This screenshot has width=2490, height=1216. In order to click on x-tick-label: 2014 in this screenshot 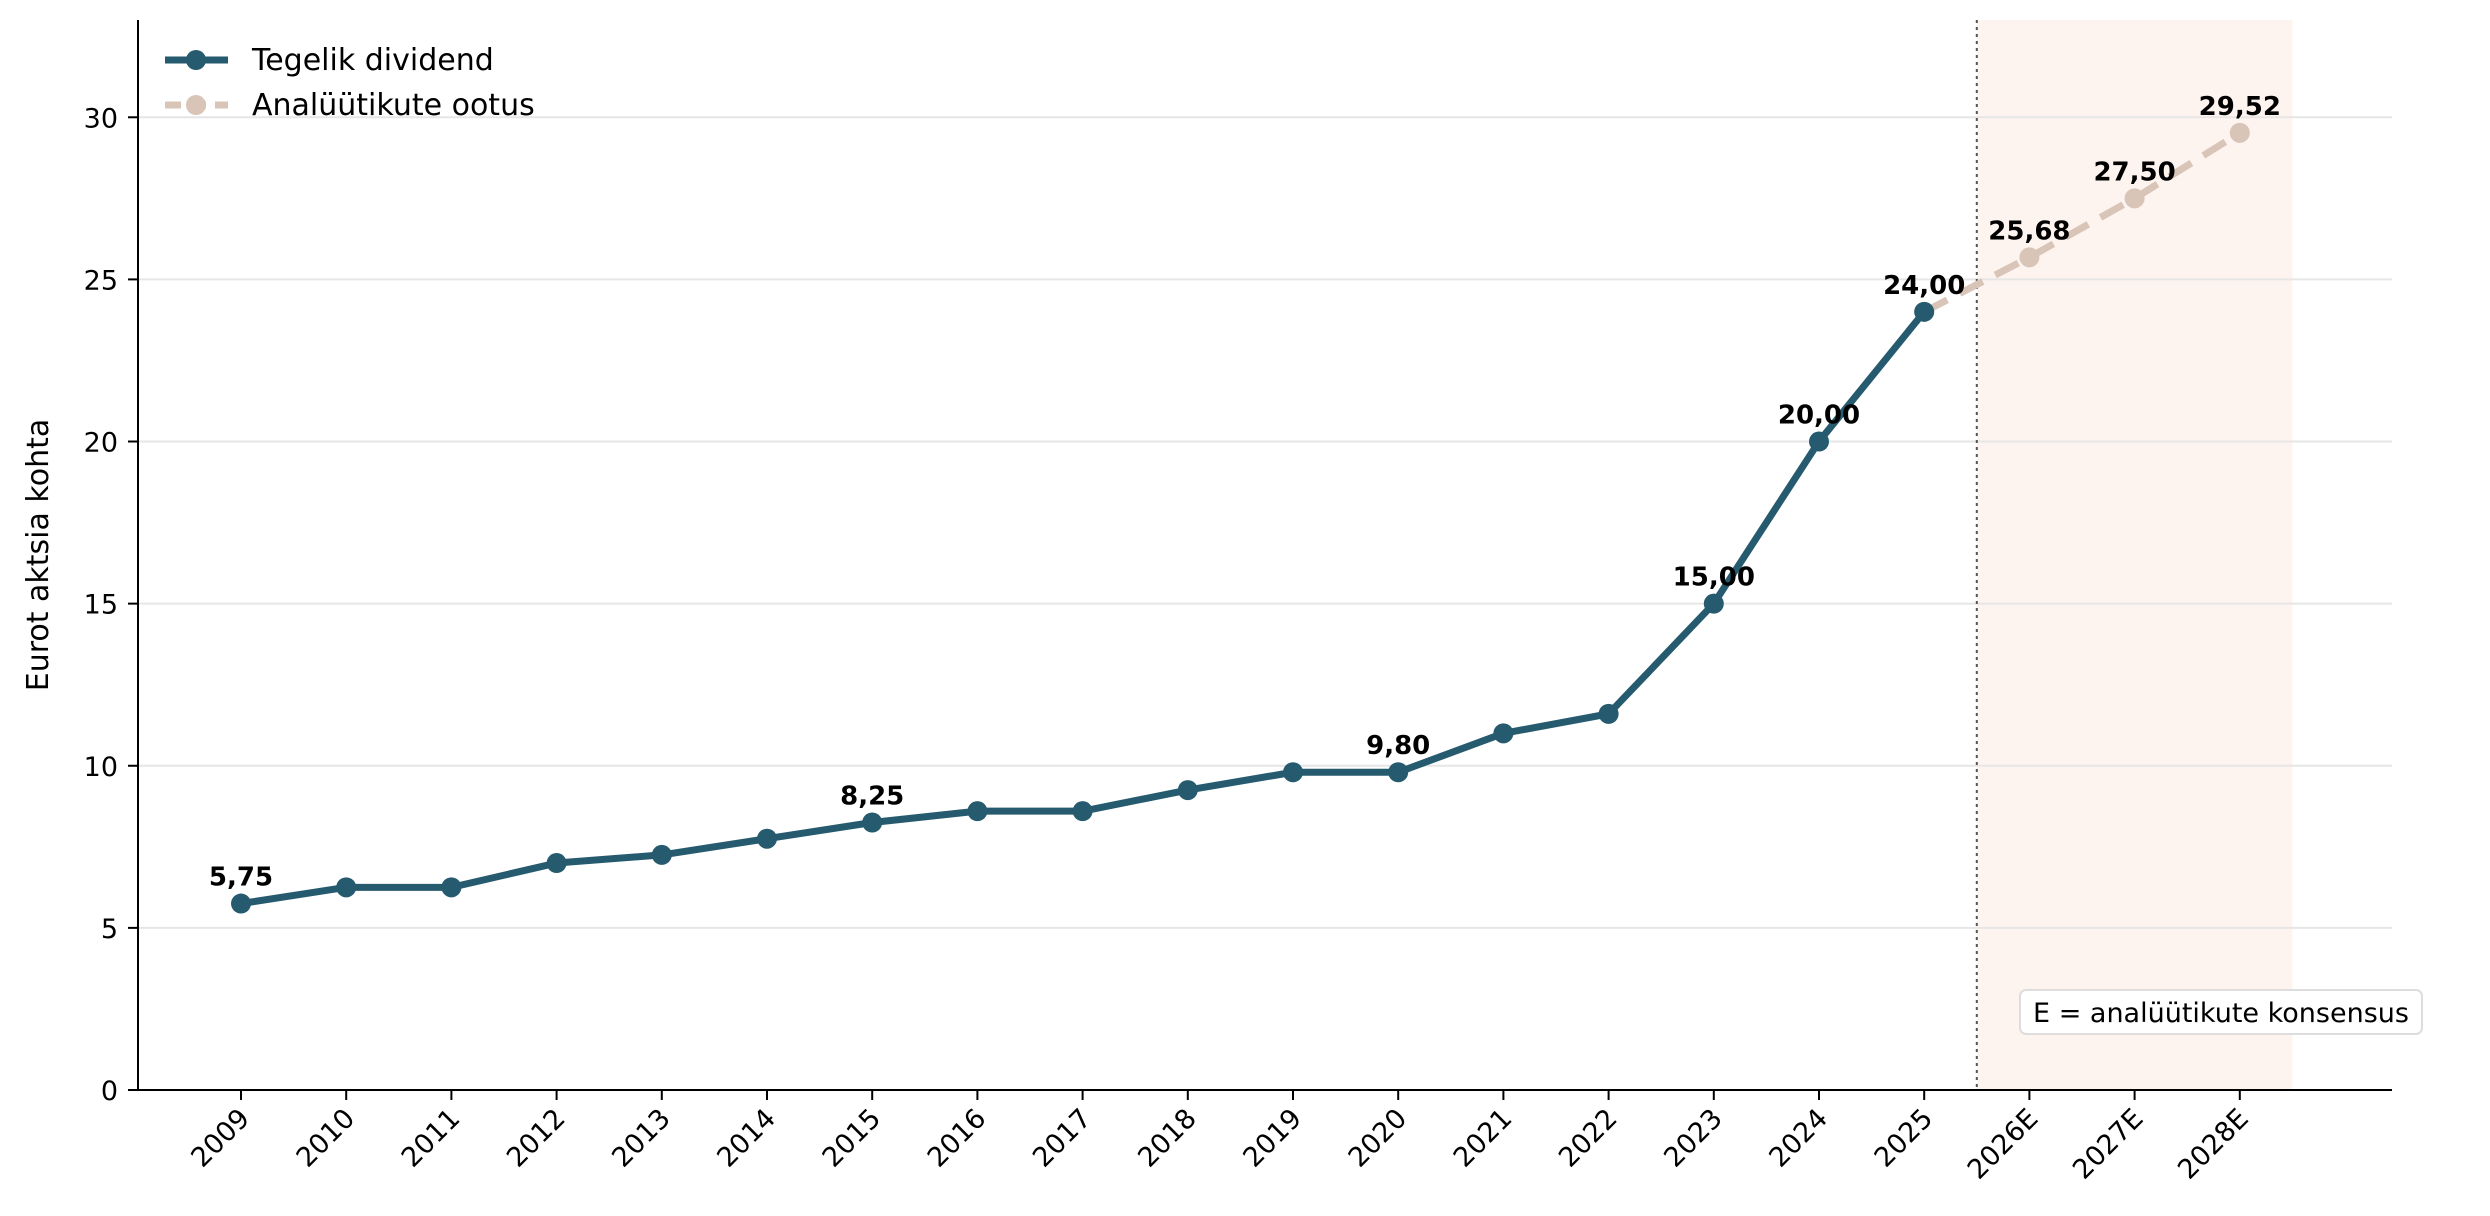, I will do `click(746, 1138)`.